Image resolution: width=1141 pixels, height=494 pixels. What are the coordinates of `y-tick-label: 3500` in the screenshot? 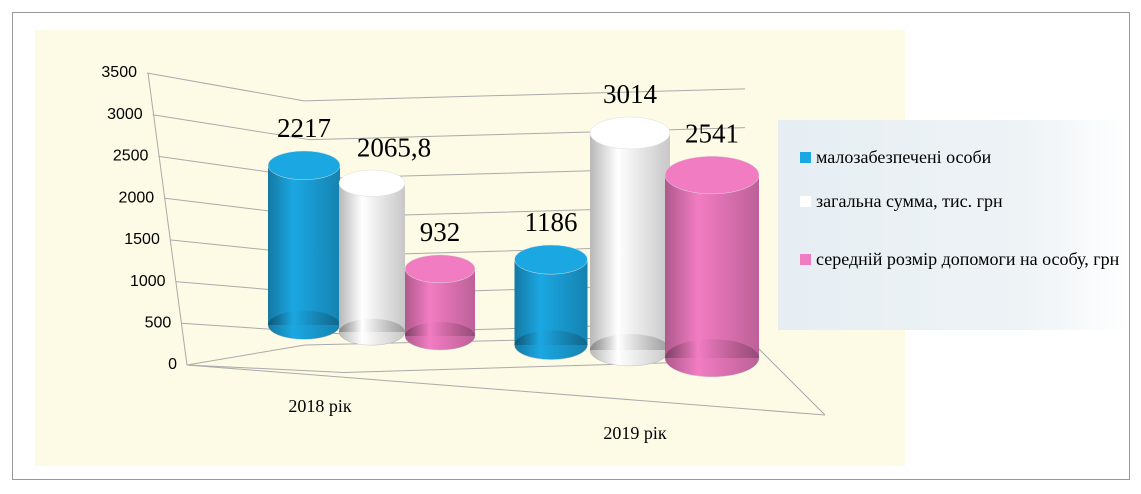 It's located at (119, 72).